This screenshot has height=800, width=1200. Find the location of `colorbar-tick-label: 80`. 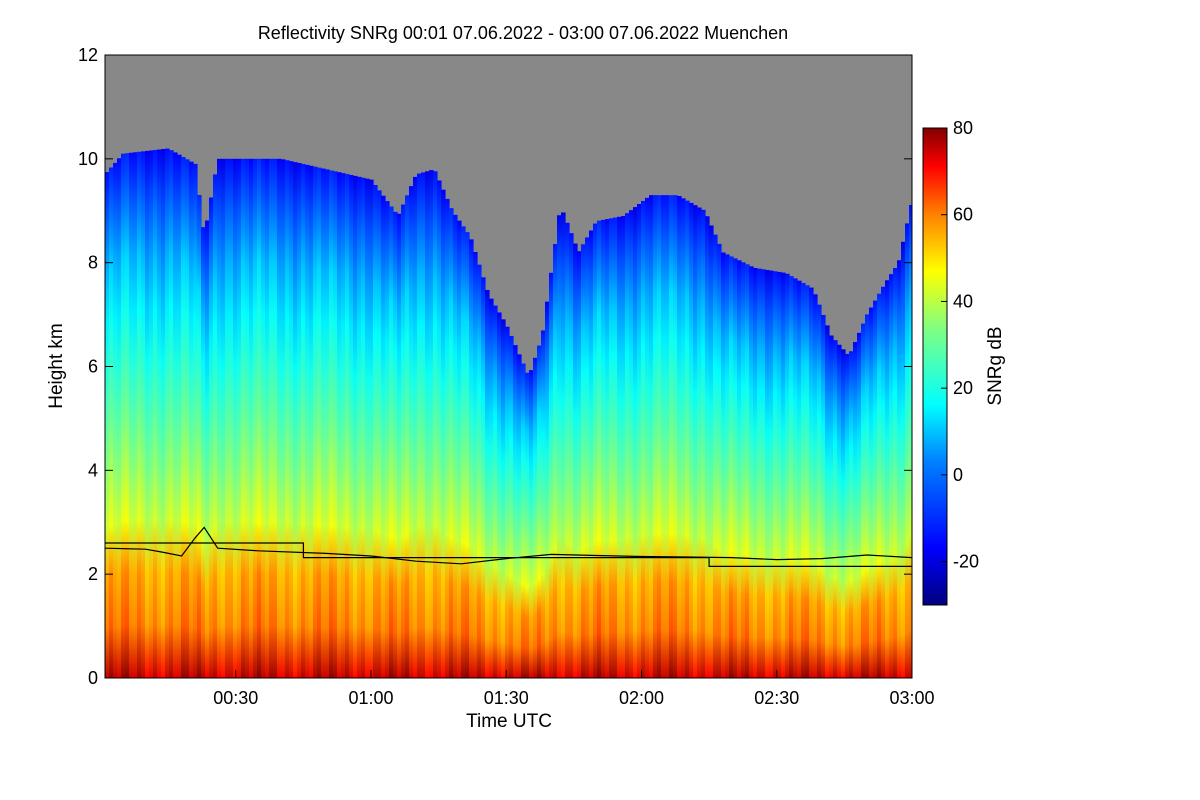

colorbar-tick-label: 80 is located at coordinates (963, 128).